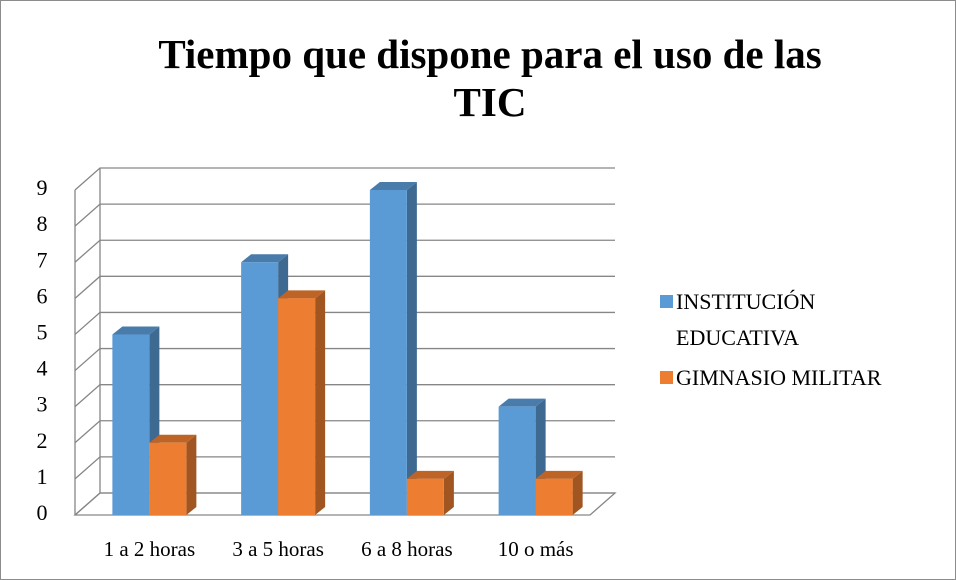  I want to click on y-tick-label: 2, so click(42, 440).